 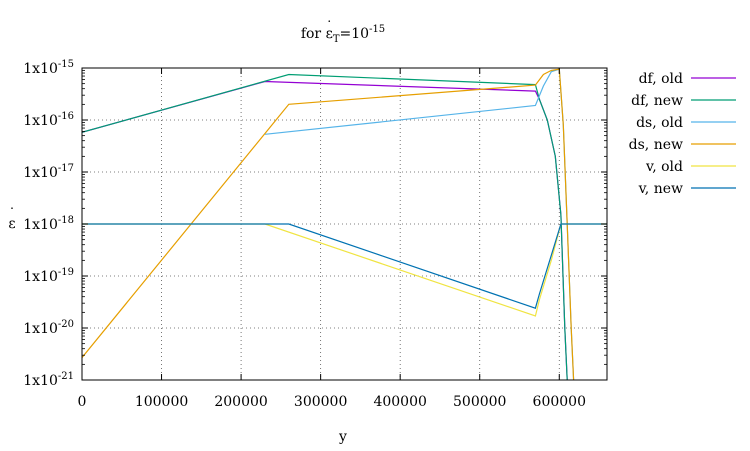 I want to click on x-tick-label: 0, so click(x=82, y=402).